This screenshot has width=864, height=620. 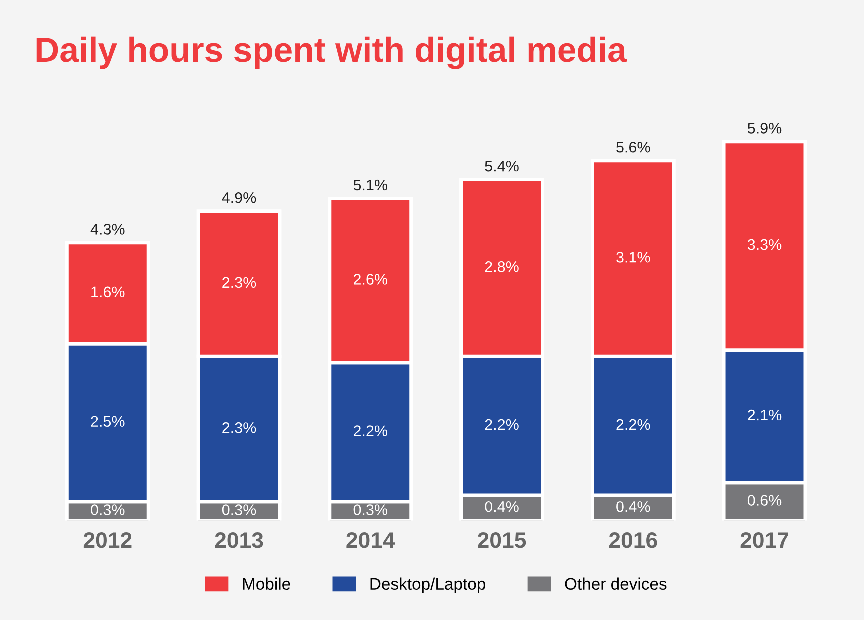 What do you see at coordinates (765, 500) in the screenshot?
I see `data-label: 0.6%` at bounding box center [765, 500].